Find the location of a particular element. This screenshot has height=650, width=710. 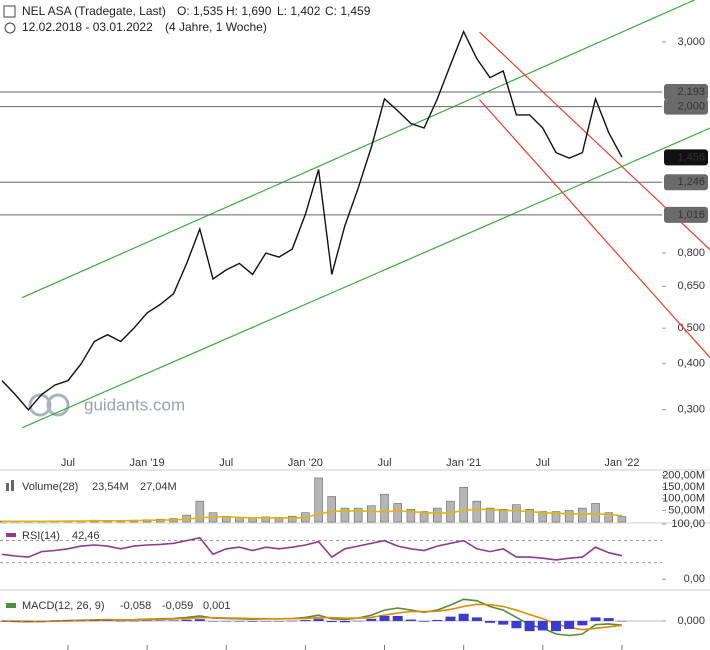

y-tick-label: 0,650 is located at coordinates (691, 286).